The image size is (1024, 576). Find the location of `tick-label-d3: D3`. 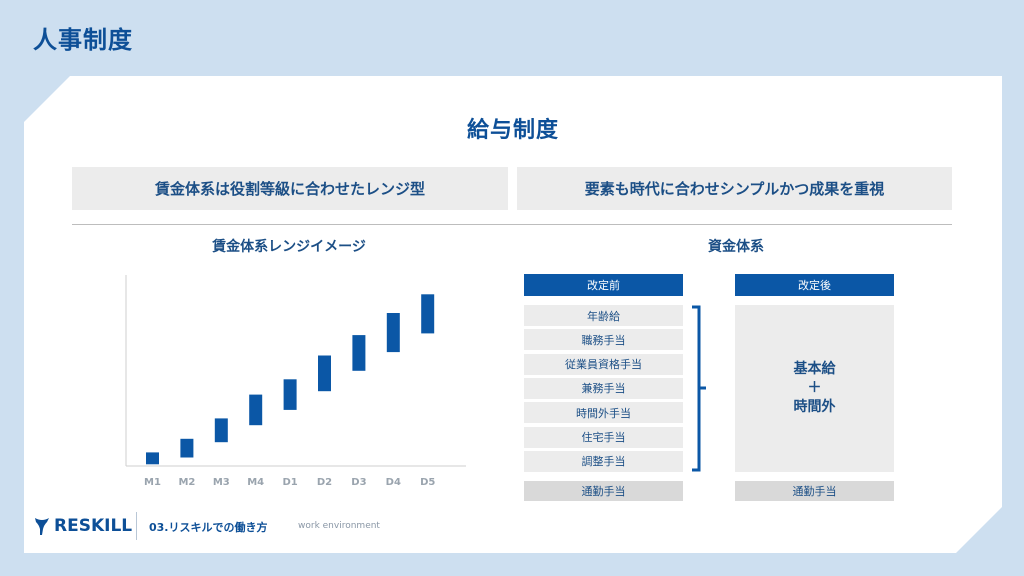

tick-label-d3: D3 is located at coordinates (358, 482).